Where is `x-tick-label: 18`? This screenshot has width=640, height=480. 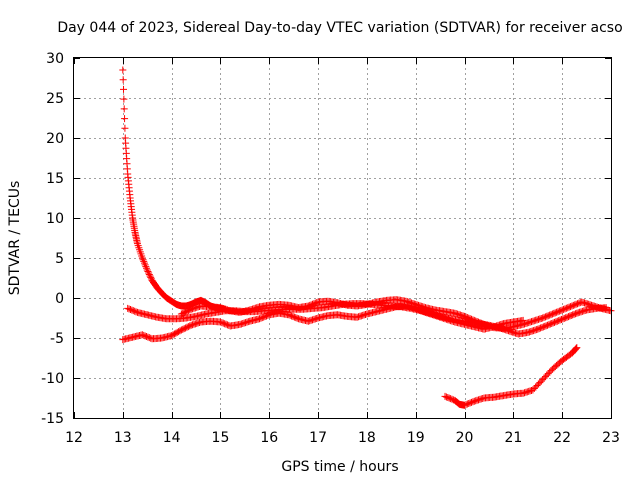
x-tick-label: 18 is located at coordinates (367, 438).